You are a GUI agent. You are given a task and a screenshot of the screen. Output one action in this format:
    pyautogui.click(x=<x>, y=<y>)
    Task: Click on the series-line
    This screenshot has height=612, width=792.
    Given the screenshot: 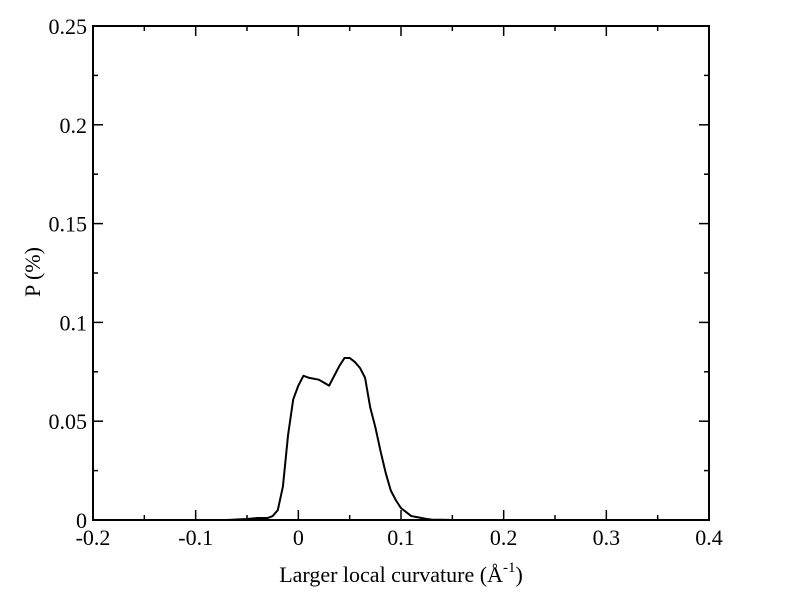 What is the action you would take?
    pyautogui.click(x=349, y=438)
    